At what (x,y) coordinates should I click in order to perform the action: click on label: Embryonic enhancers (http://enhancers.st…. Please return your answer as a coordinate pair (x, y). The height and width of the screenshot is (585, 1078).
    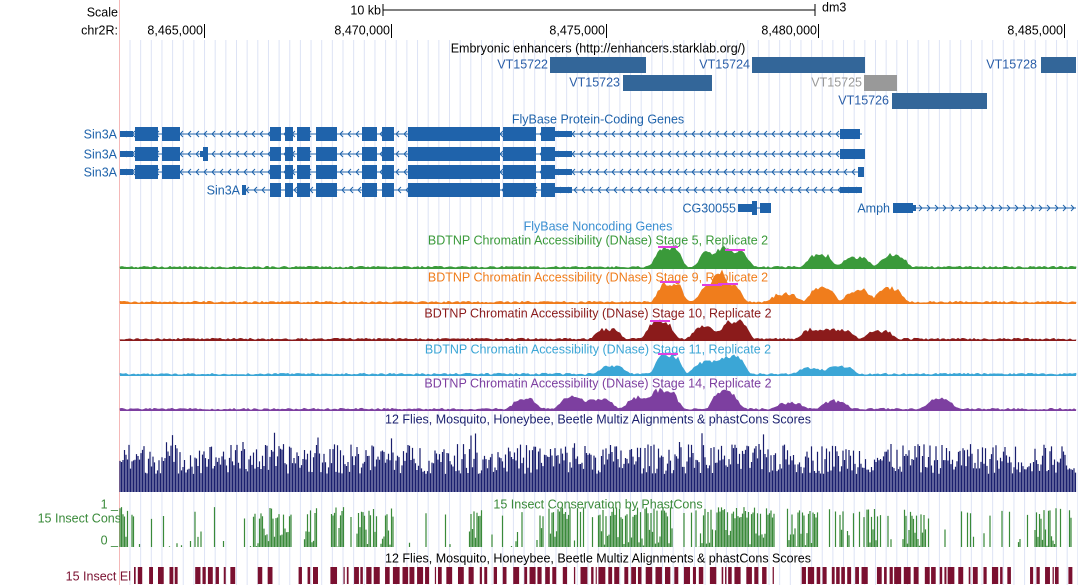
    Looking at the image, I should click on (598, 48).